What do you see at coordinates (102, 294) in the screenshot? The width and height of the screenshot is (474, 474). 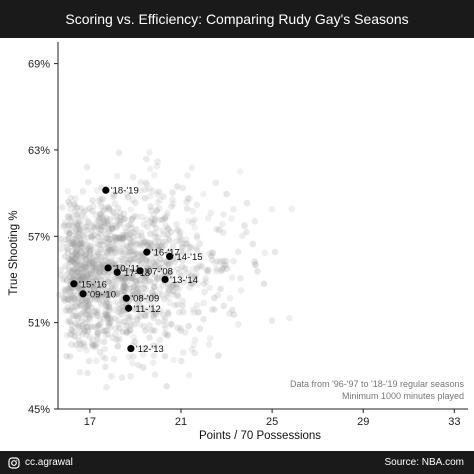 I see `season-label: '09-'10` at bounding box center [102, 294].